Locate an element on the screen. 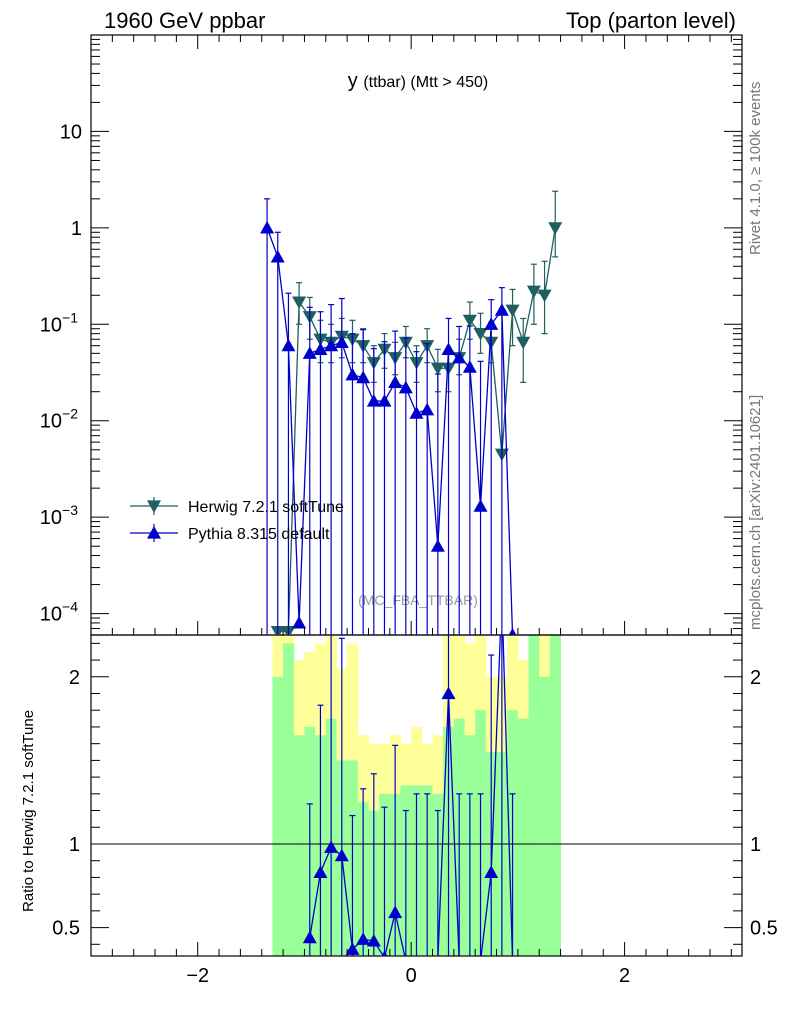  rivet-label: Rivet 4.1.0, ≥ 100k events is located at coordinates (755, 168).